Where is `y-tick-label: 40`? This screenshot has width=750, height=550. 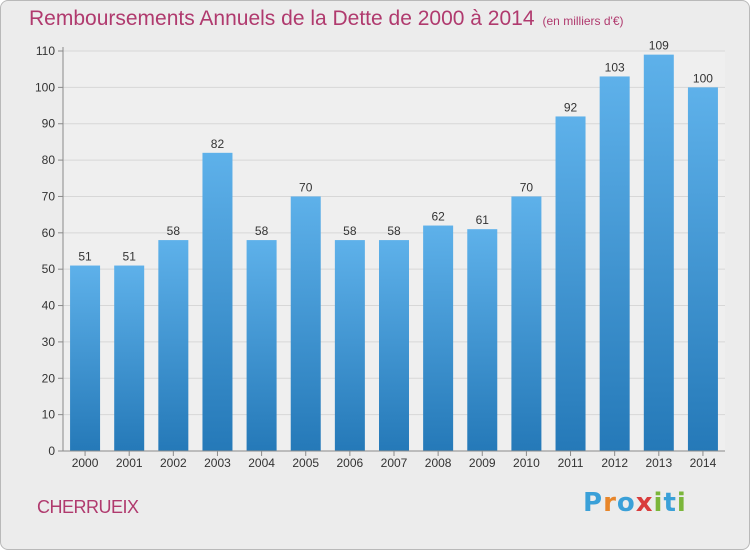
y-tick-label: 40 is located at coordinates (49, 306).